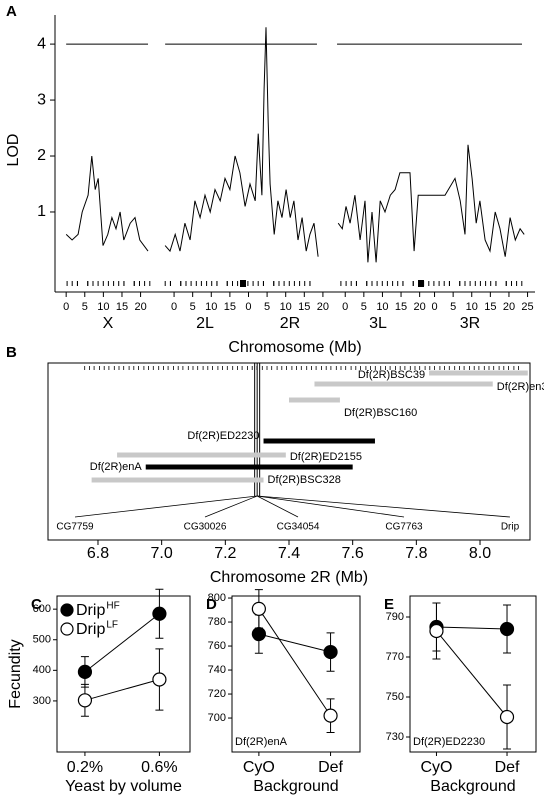 Image resolution: width=544 pixels, height=800 pixels. I want to click on y-tick-label: 780, so click(217, 622).